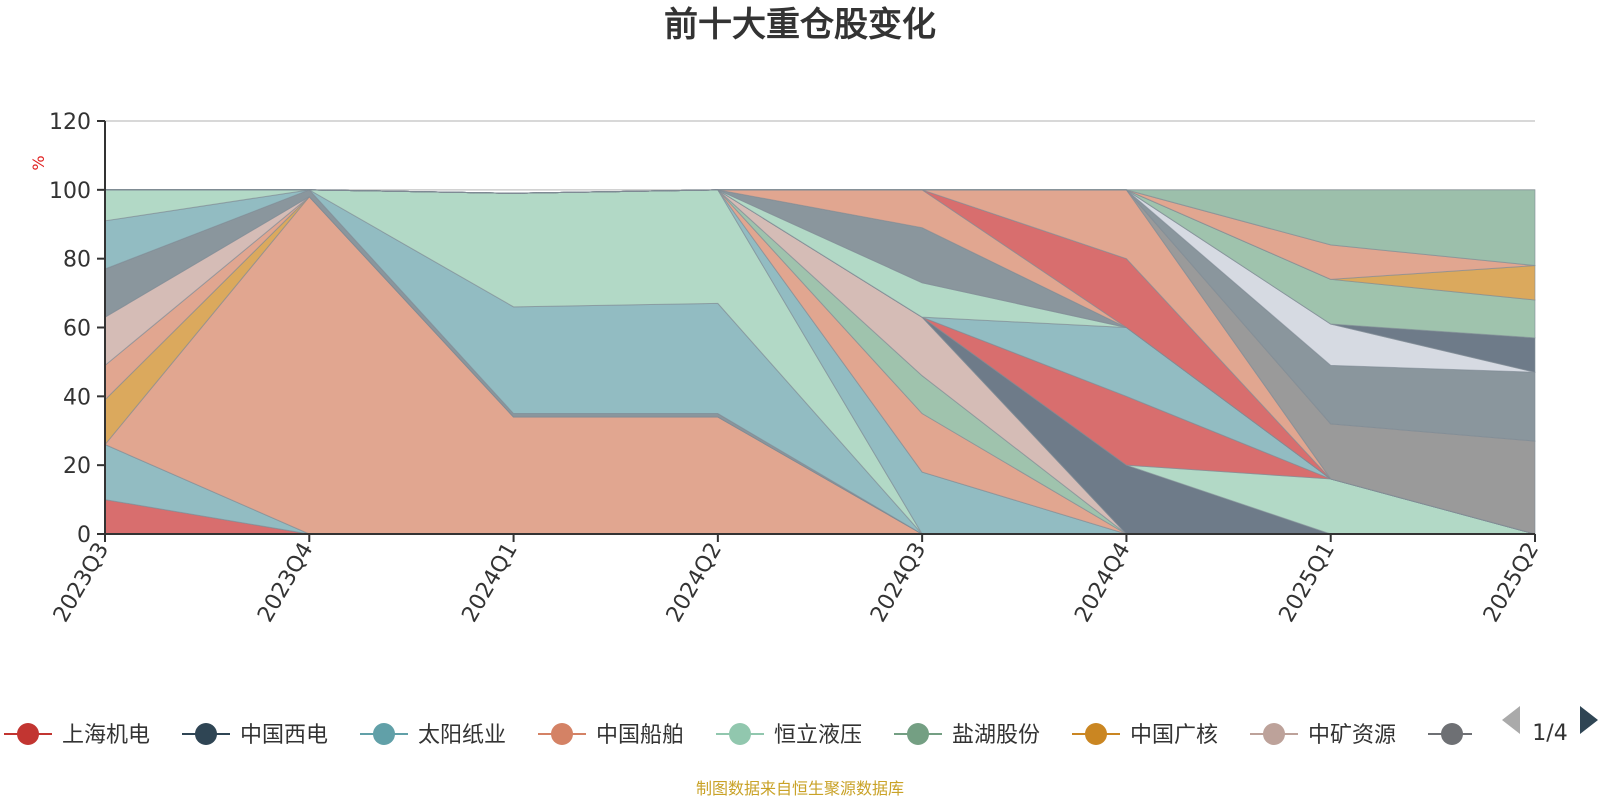 The height and width of the screenshot is (800, 1600). I want to click on x-tick-label-2024Q3: 2024Q3, so click(898, 583).